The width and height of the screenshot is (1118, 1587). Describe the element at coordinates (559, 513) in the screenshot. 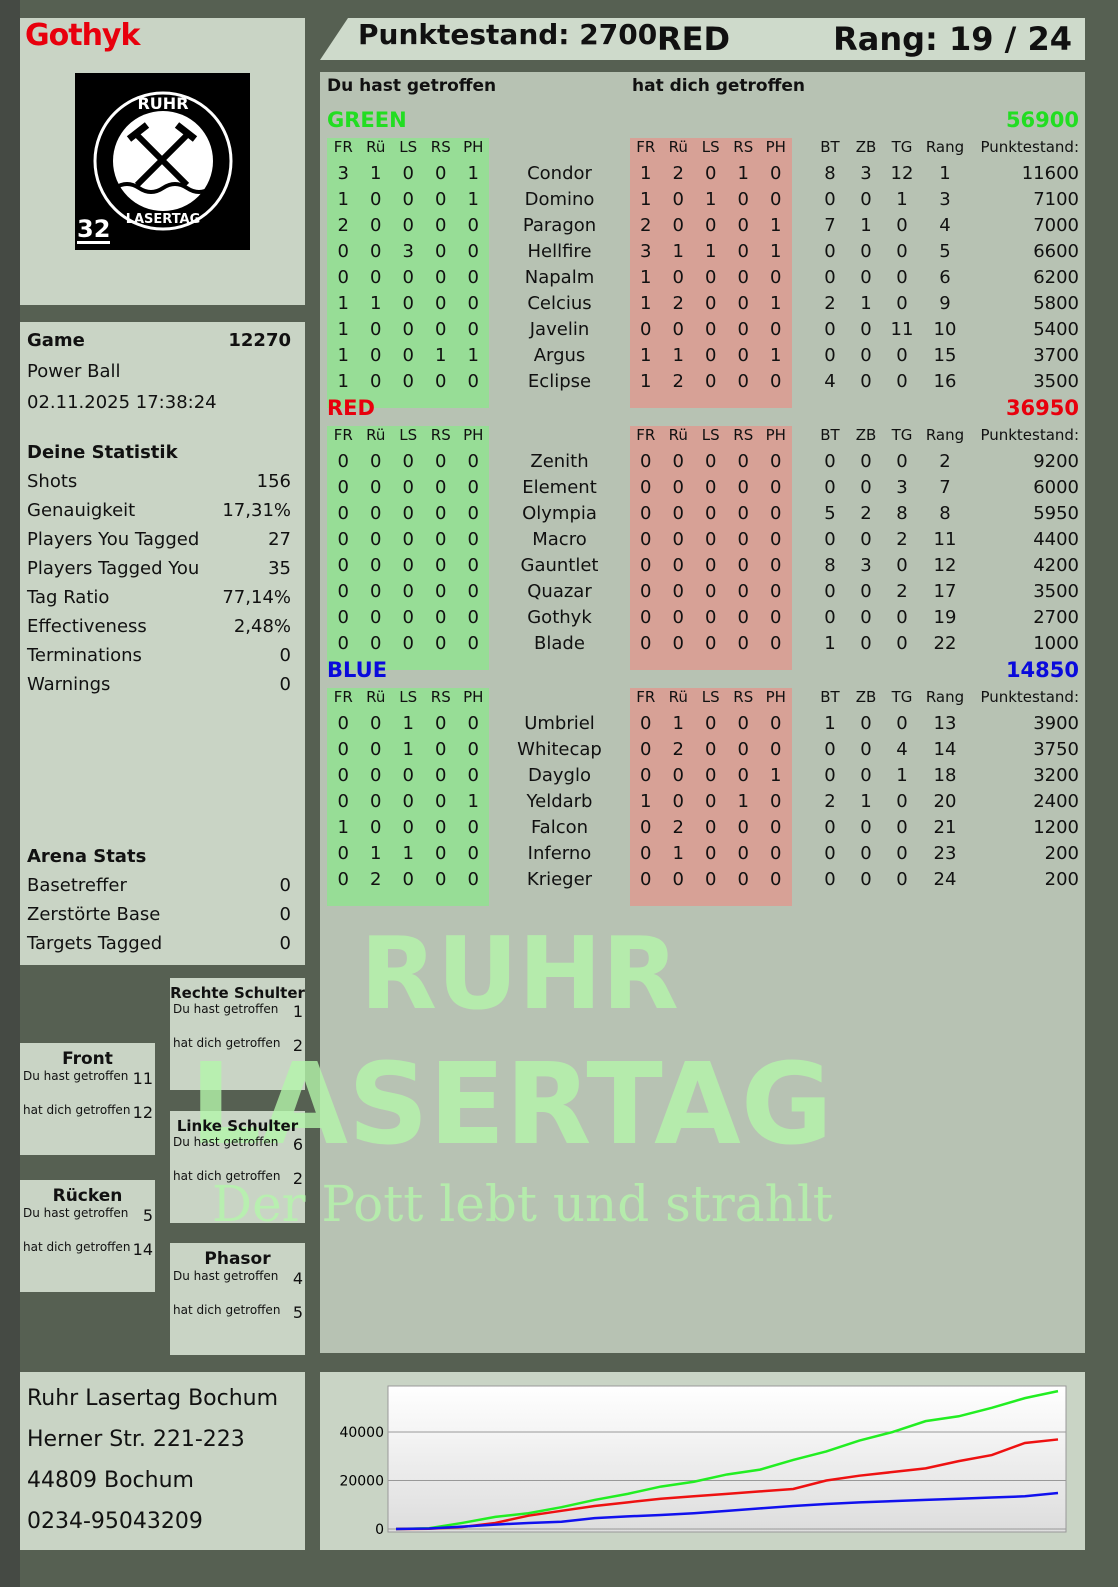

I see `player-name: Olympia` at that location.